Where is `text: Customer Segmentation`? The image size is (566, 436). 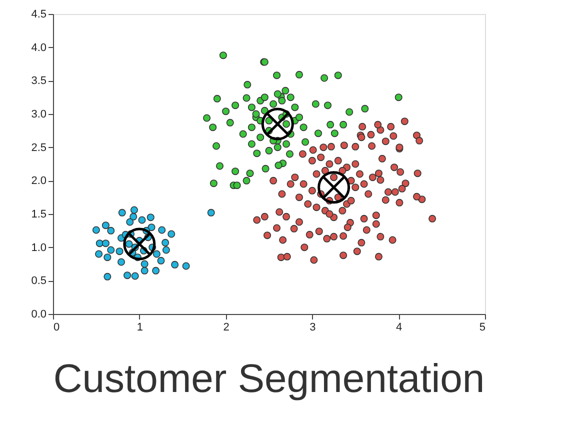 text: Customer Segmentation is located at coordinates (269, 379).